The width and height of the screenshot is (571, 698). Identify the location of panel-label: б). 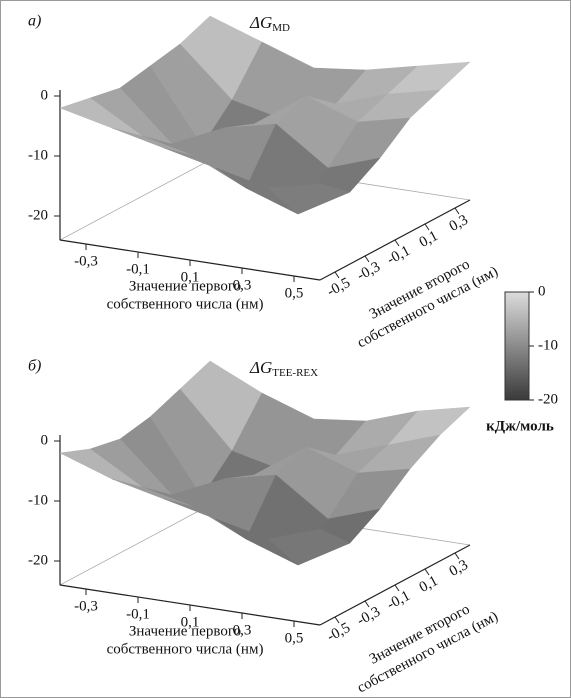
(34, 366).